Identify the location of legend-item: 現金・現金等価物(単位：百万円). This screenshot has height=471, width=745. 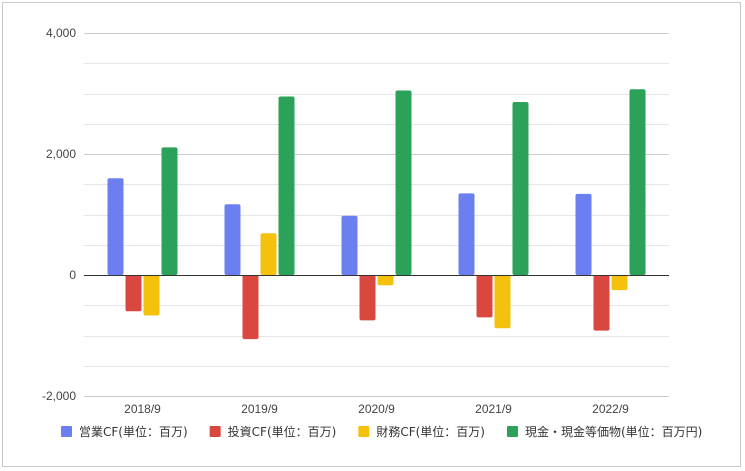
(604, 431).